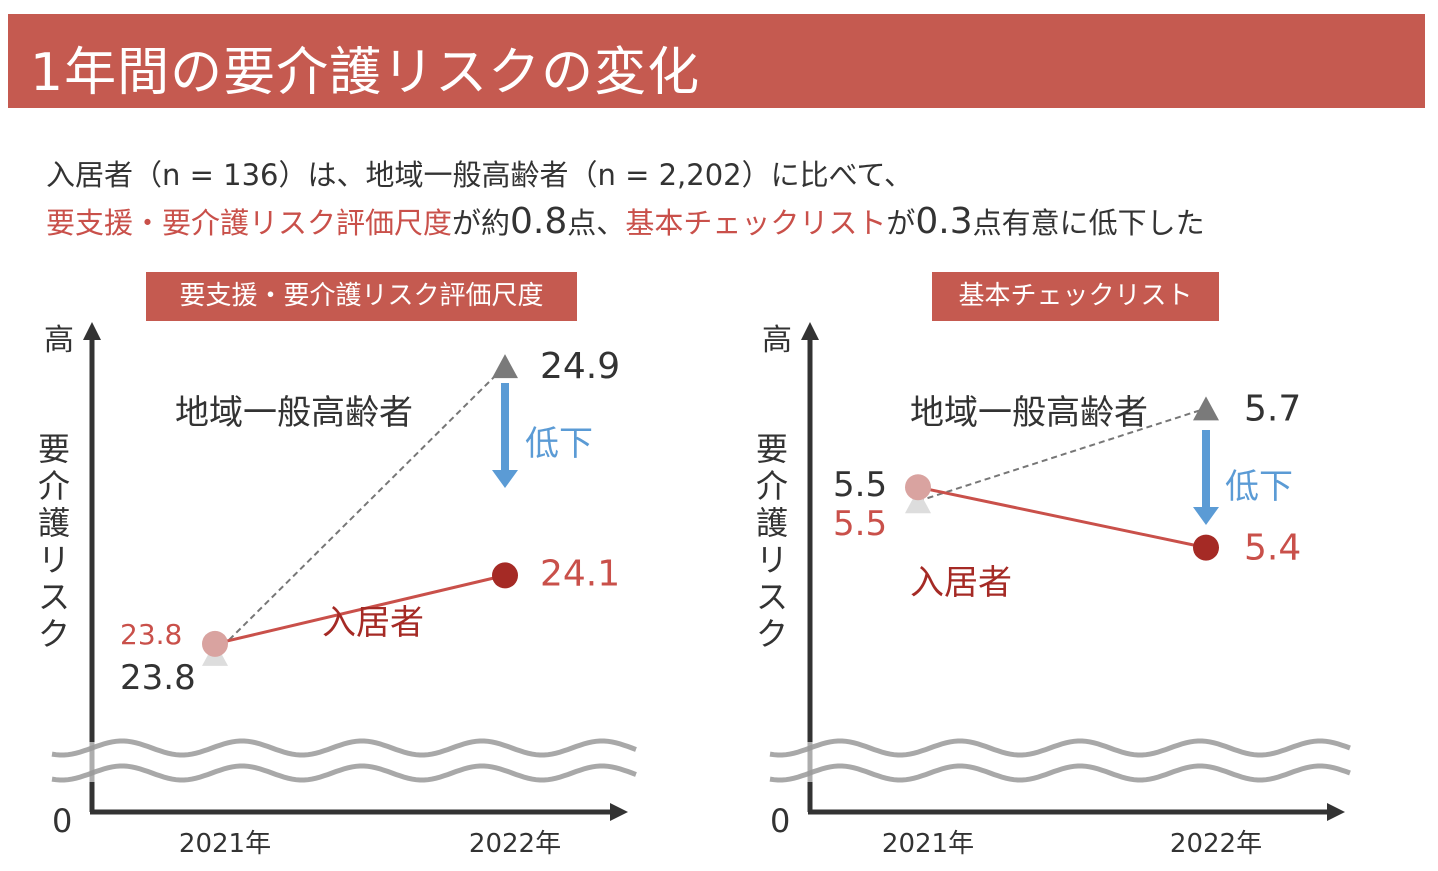 The width and height of the screenshot is (1438, 871). What do you see at coordinates (249, 223) in the screenshot?
I see `summary-term-1: 要支援・要介護リスク評価尺度` at bounding box center [249, 223].